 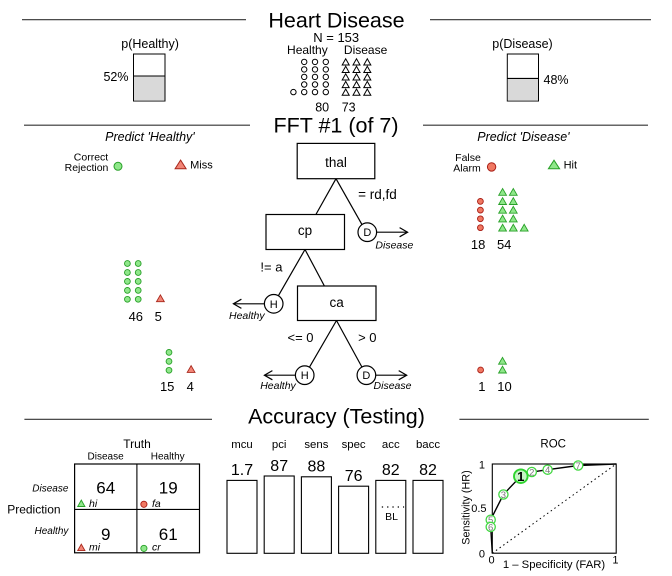 I want to click on svg-text: p(Disease), so click(x=522, y=44).